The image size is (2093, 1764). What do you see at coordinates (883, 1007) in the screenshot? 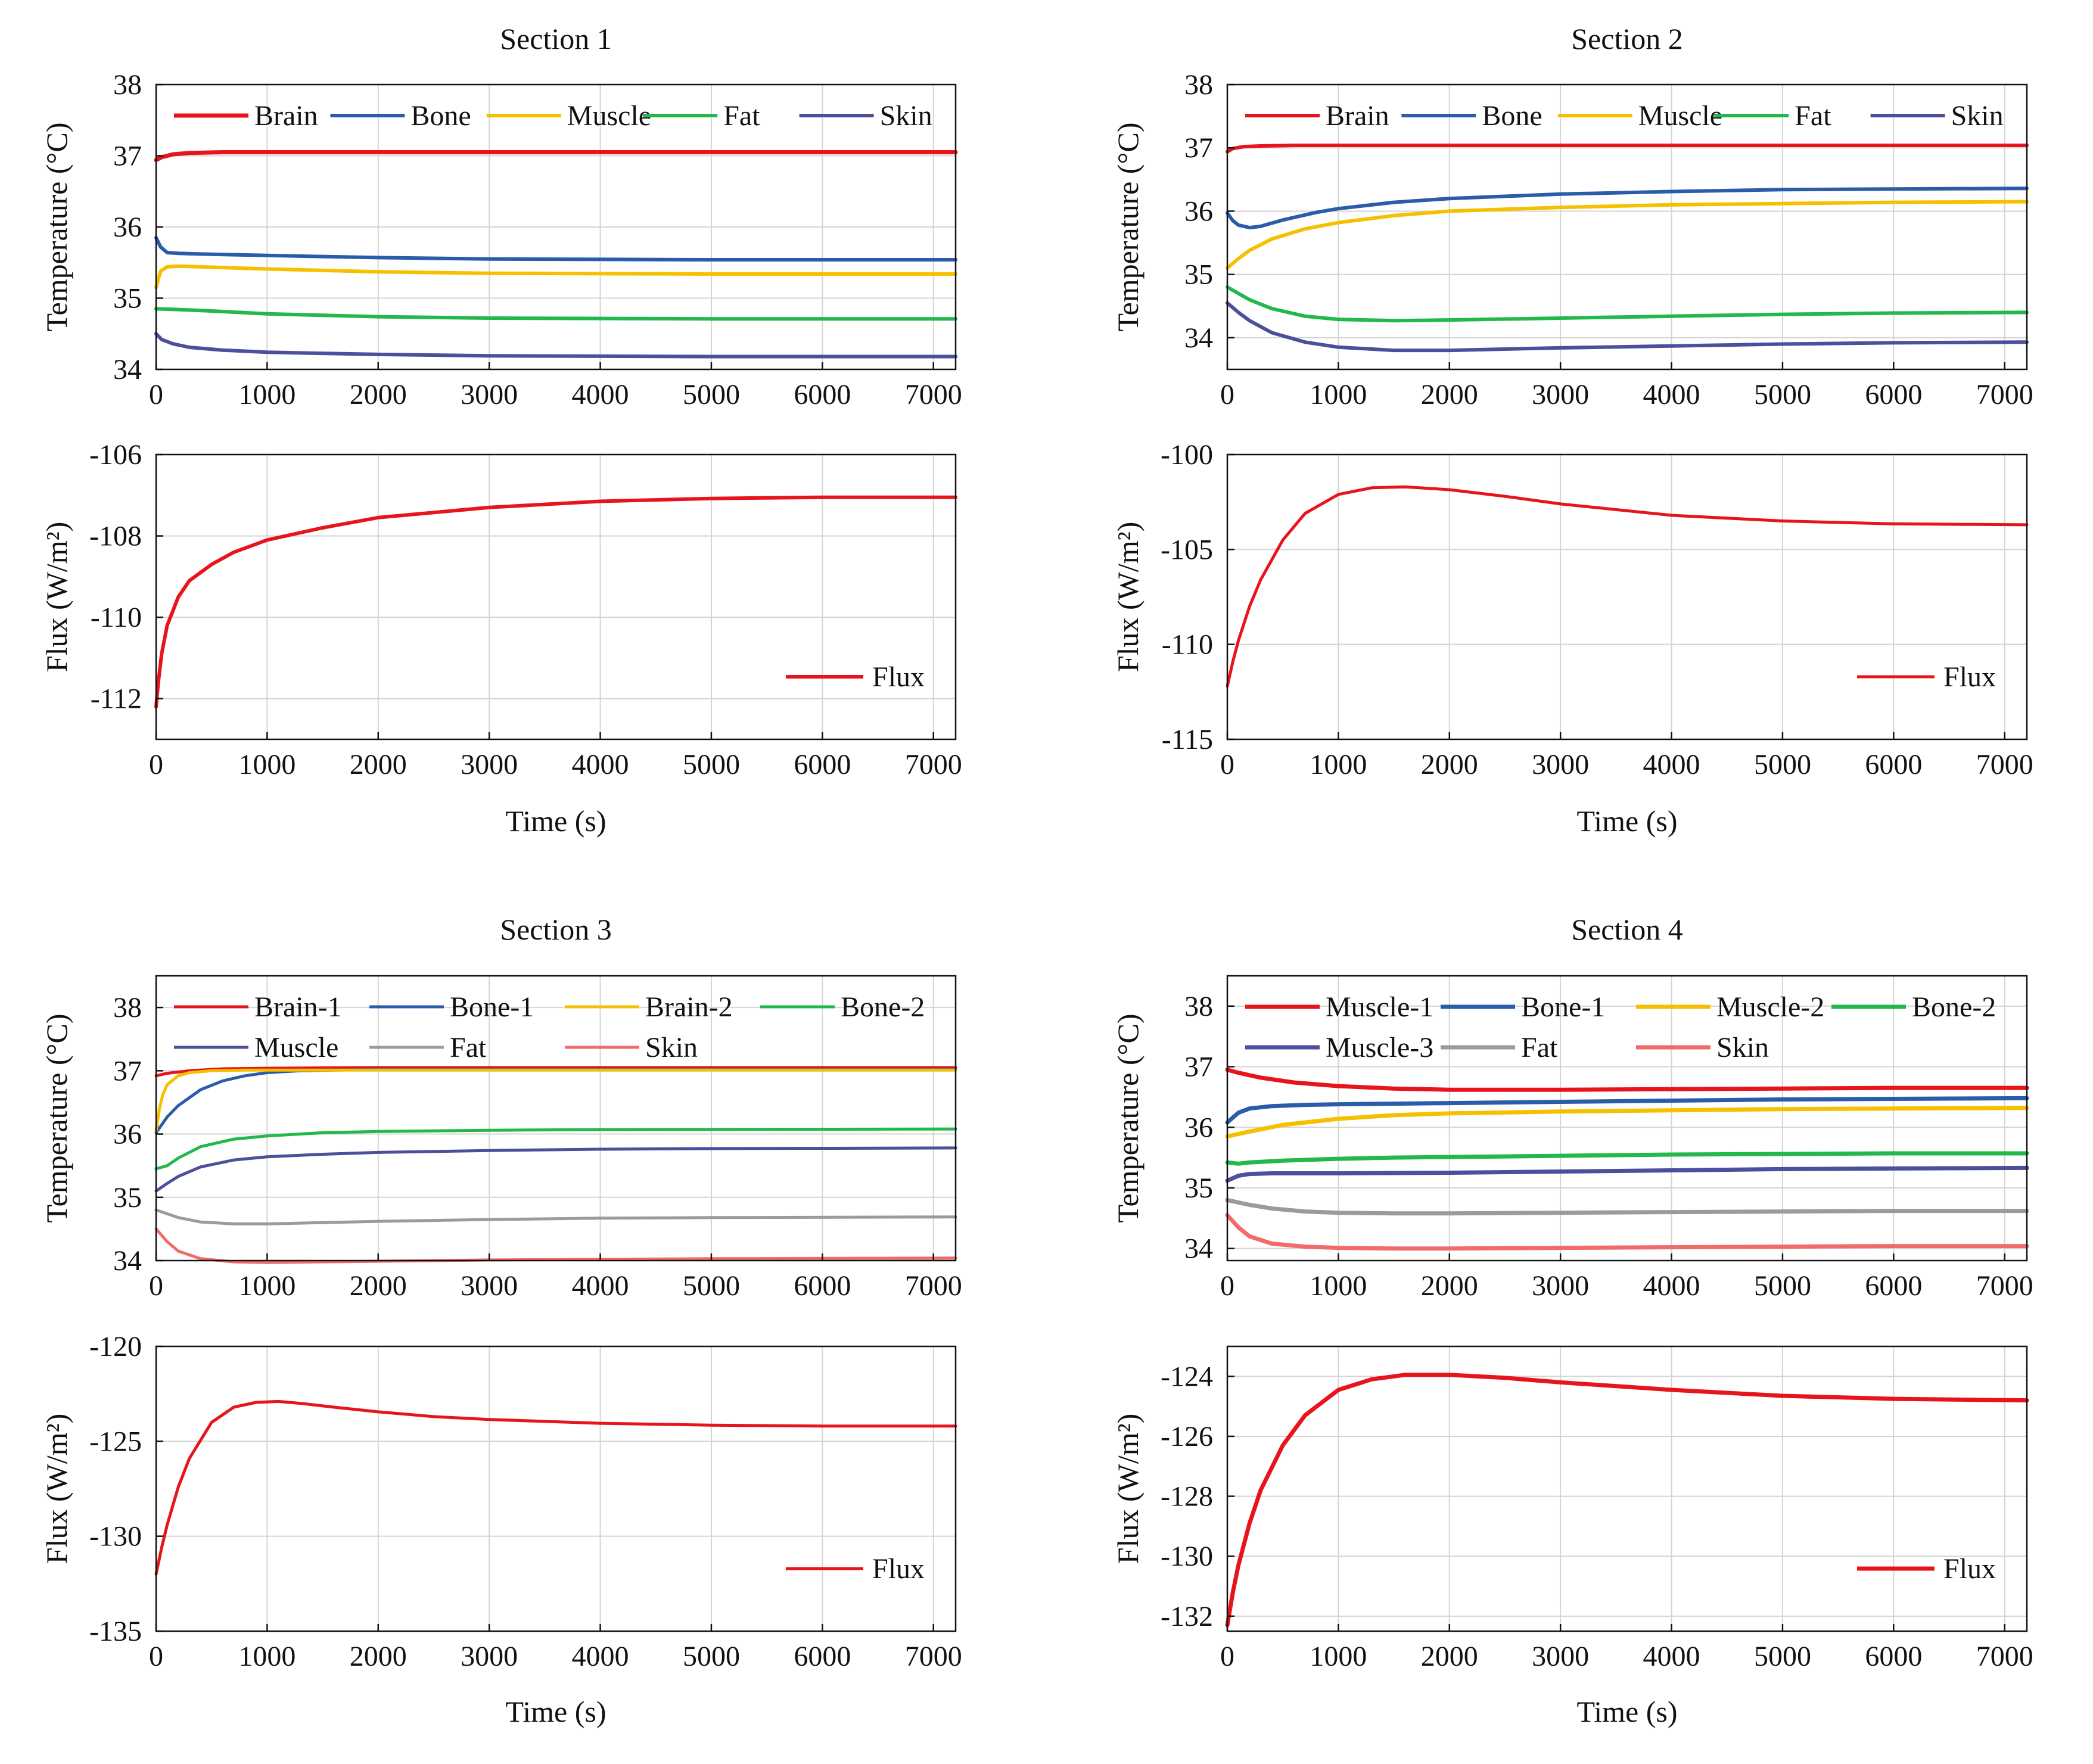
I see `legend-label: Bone-2` at bounding box center [883, 1007].